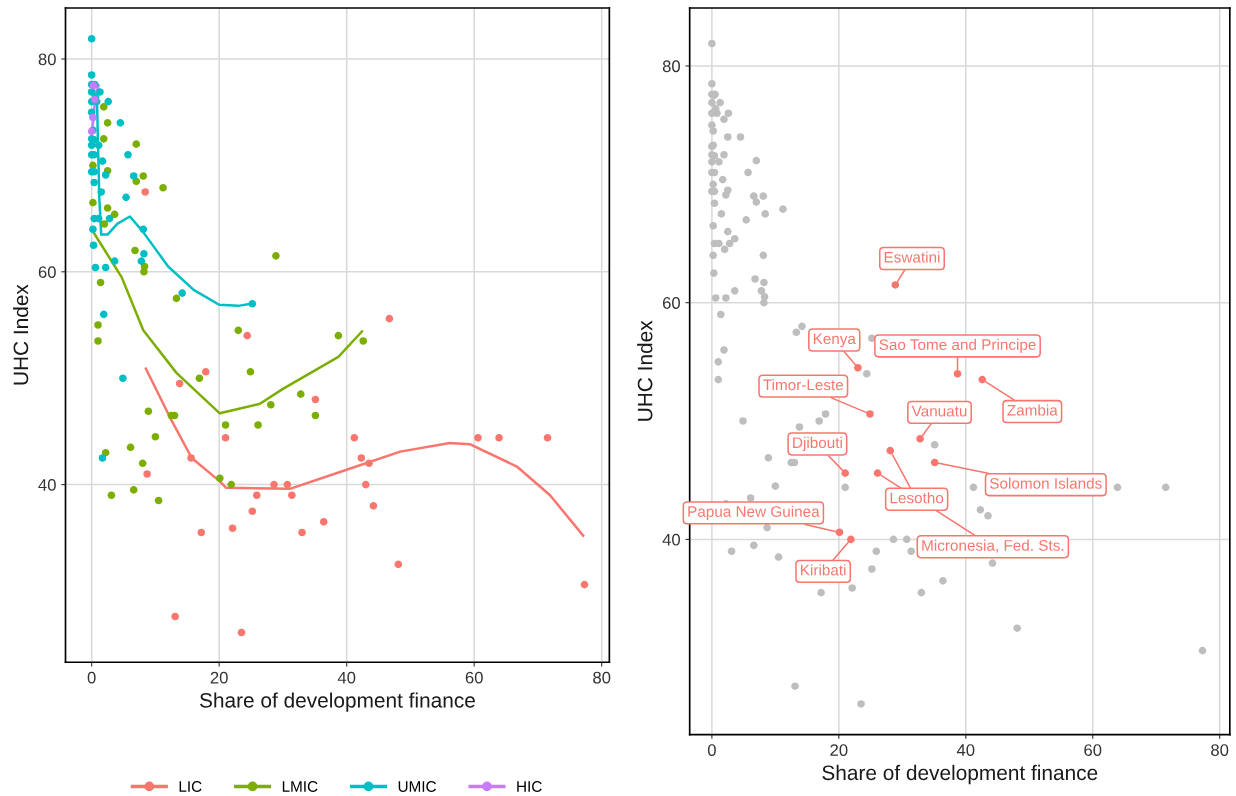 Image resolution: width=1236 pixels, height=796 pixels. Describe the element at coordinates (803, 385) in the screenshot. I see `annotation: Timor-Leste` at that location.